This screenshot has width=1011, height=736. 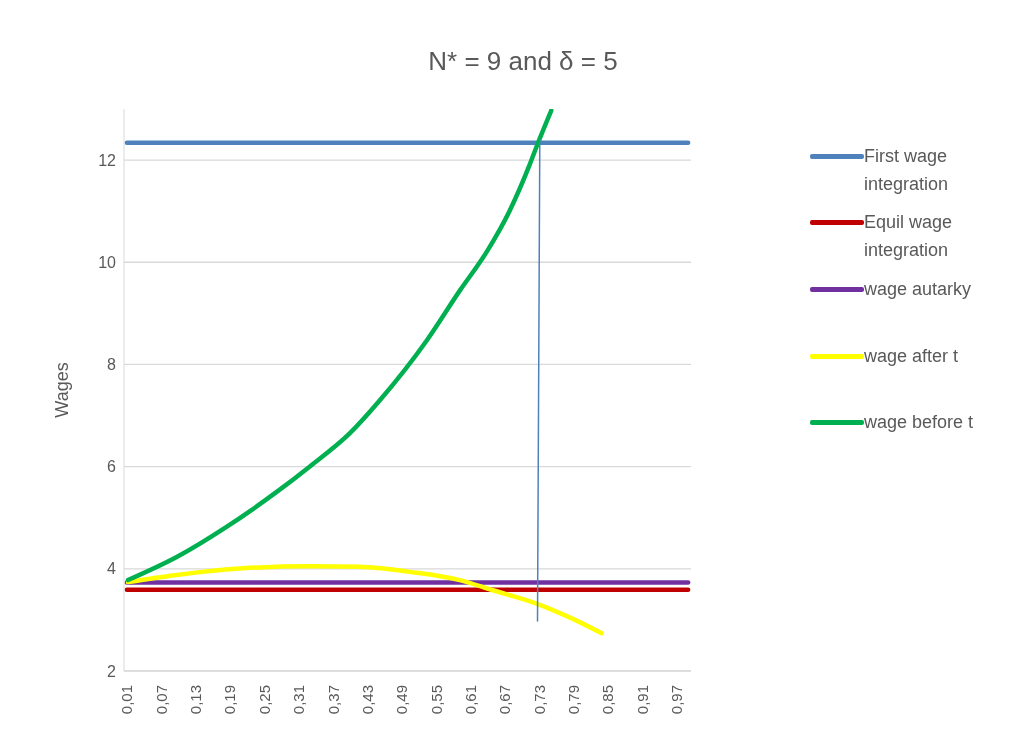 I want to click on x-tick-label: 0,37, so click(x=333, y=700).